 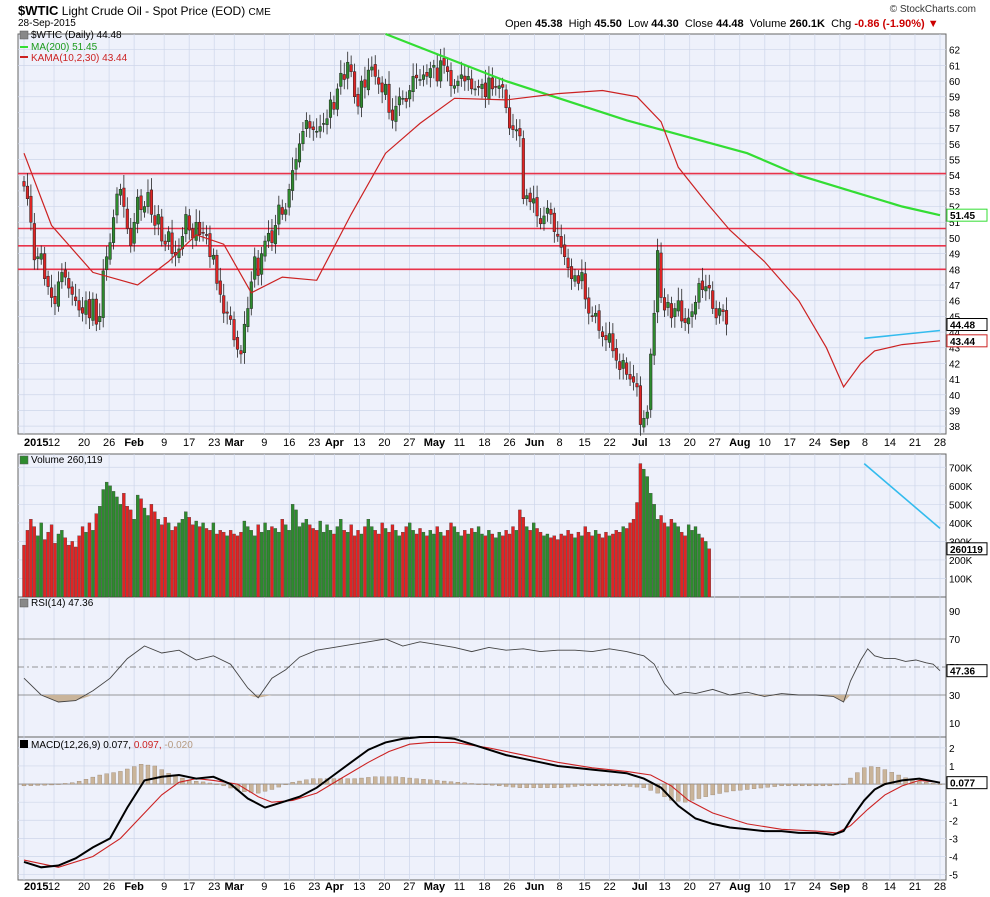 What do you see at coordinates (961, 524) in the screenshot?
I see `volume-y-tick: 400K` at bounding box center [961, 524].